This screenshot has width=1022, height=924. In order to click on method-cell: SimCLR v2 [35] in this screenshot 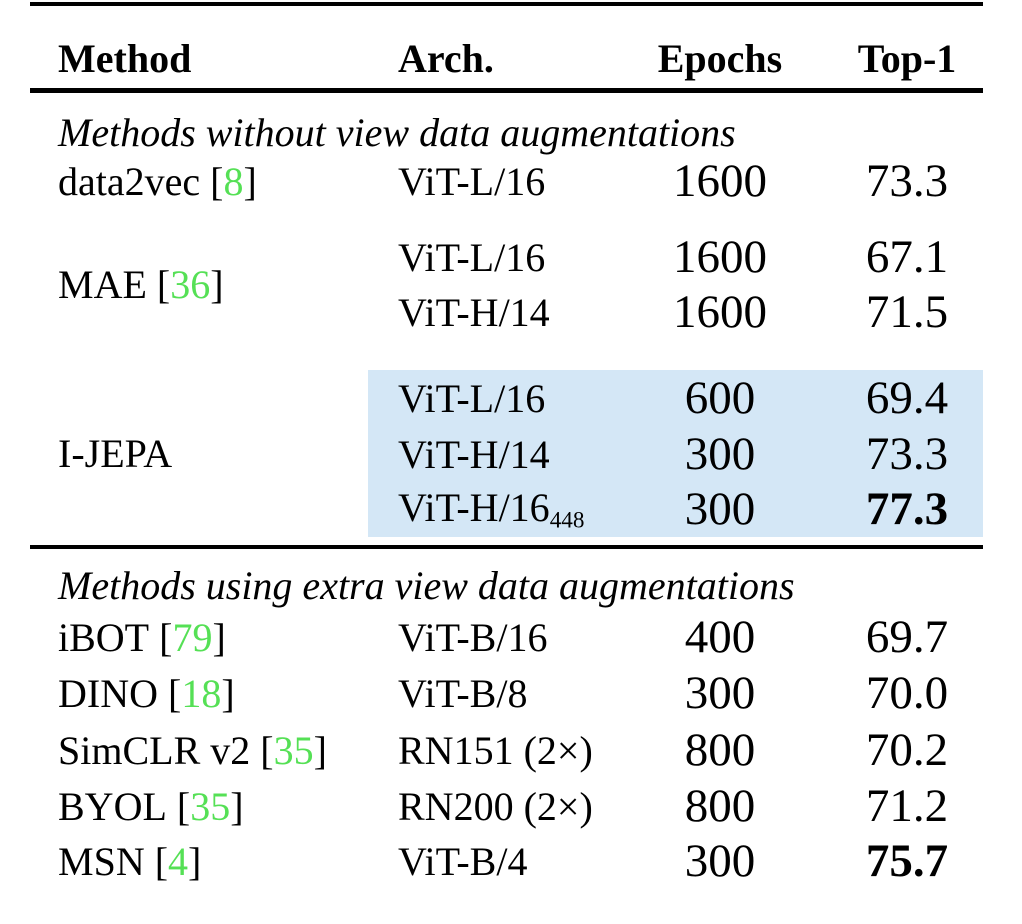, I will do `click(215, 750)`.